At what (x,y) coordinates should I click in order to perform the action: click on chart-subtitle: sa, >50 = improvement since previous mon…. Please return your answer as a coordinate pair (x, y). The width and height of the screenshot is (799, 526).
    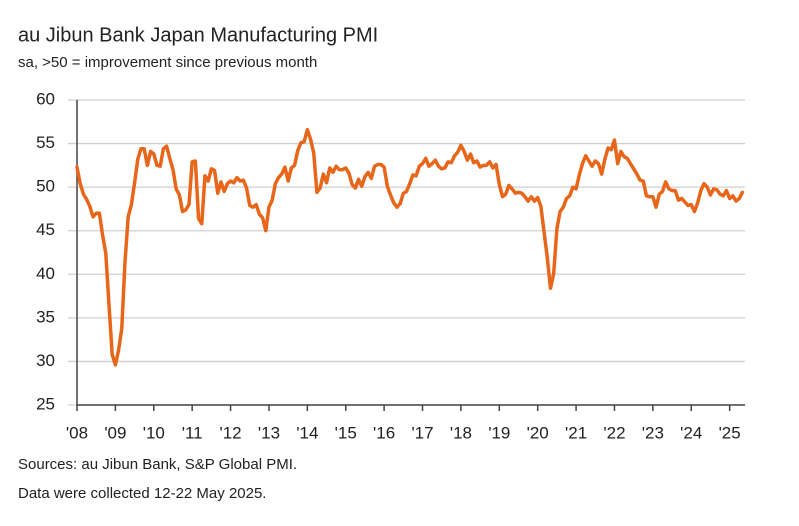
    Looking at the image, I should click on (167, 62).